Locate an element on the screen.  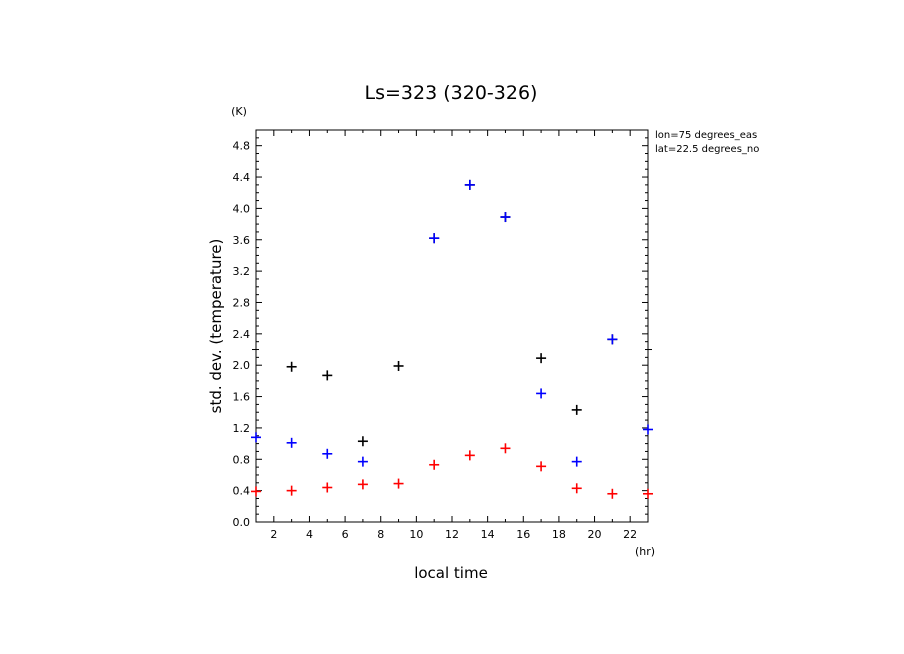
x-tick-label: 8 is located at coordinates (380, 534).